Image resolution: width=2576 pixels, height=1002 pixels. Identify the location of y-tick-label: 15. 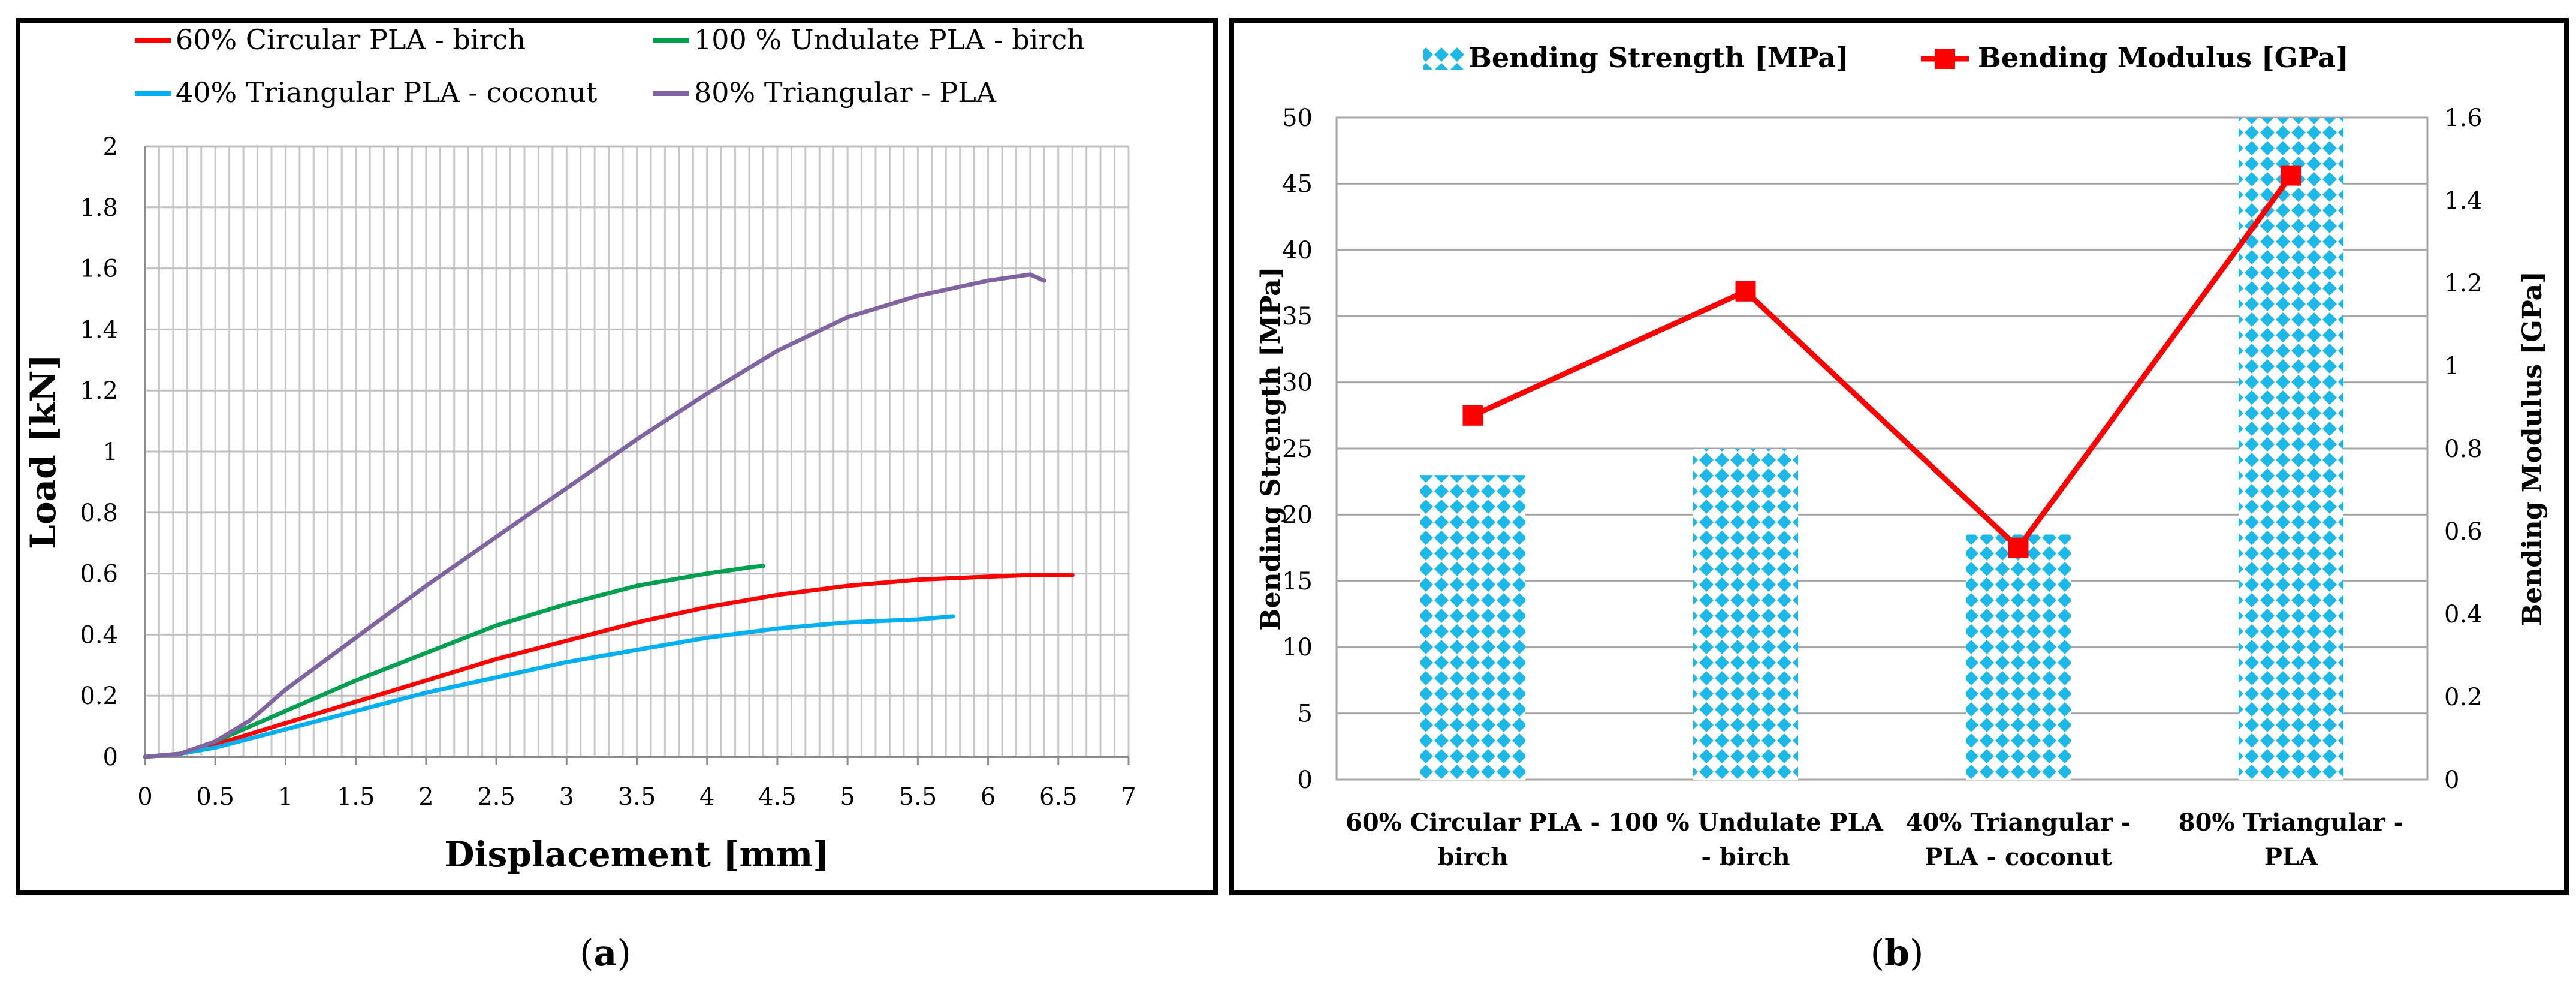
(1298, 581).